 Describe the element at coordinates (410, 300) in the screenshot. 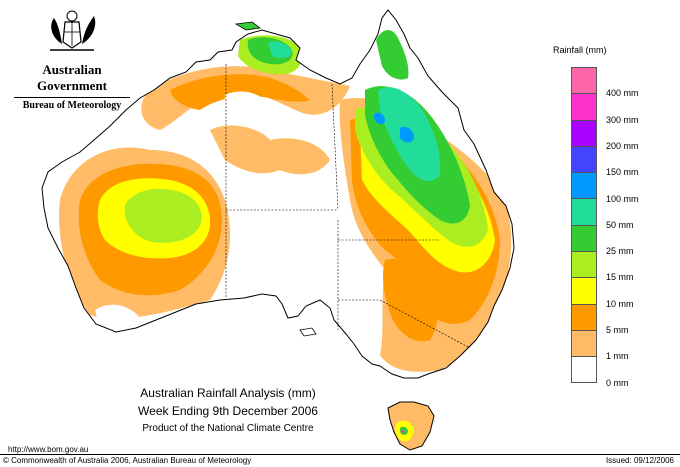

I see `rain-zone-se-orange` at that location.